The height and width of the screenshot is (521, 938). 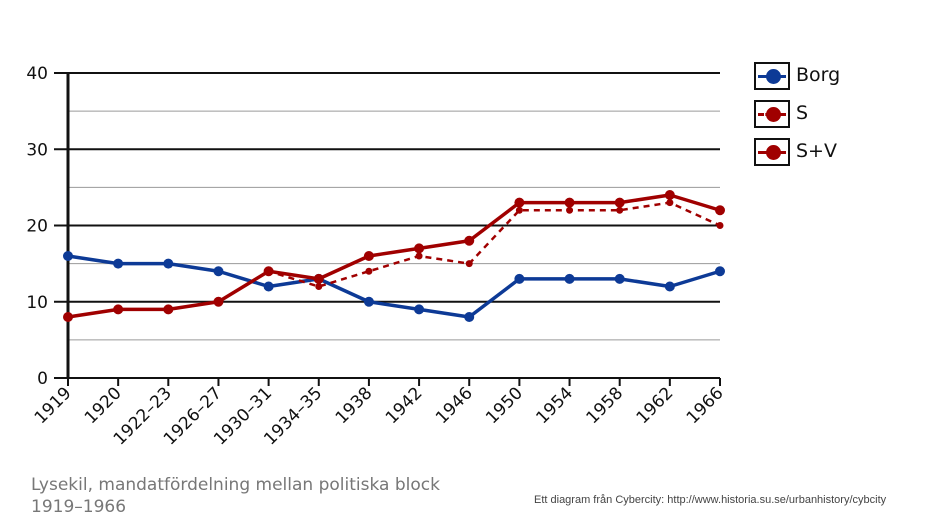 What do you see at coordinates (454, 405) in the screenshot?
I see `x-tick-label: 1946` at bounding box center [454, 405].